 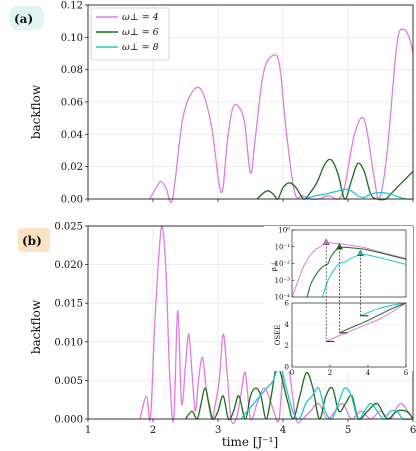 I want to click on panel-b-xtick-label: 3, so click(x=218, y=430).